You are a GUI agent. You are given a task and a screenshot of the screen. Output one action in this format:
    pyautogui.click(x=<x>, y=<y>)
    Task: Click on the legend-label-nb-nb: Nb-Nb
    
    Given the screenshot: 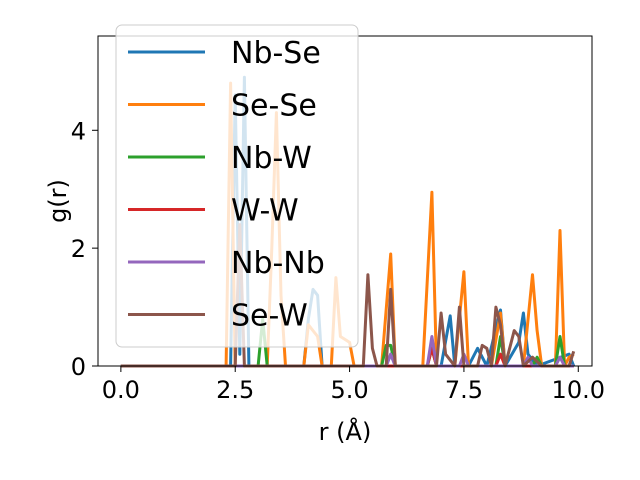 What is the action you would take?
    pyautogui.click(x=278, y=263)
    